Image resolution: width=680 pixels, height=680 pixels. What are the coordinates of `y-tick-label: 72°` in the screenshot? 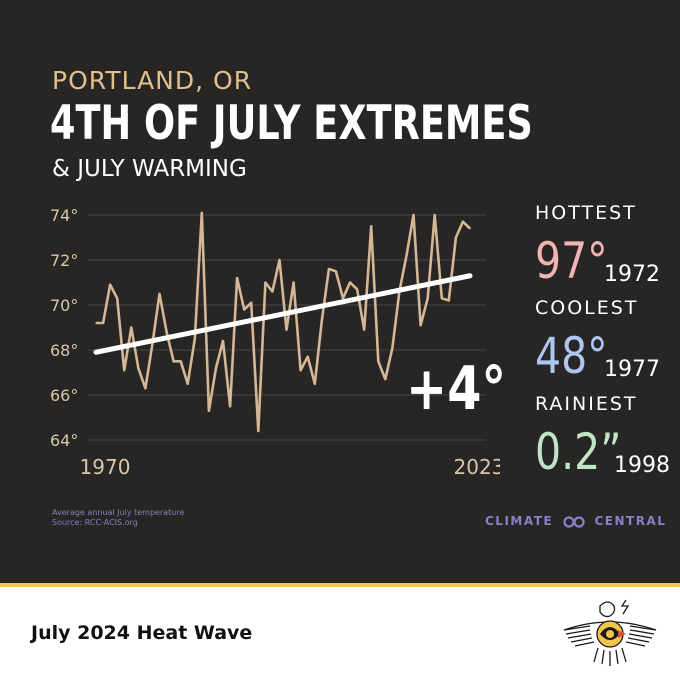 It's located at (64, 260).